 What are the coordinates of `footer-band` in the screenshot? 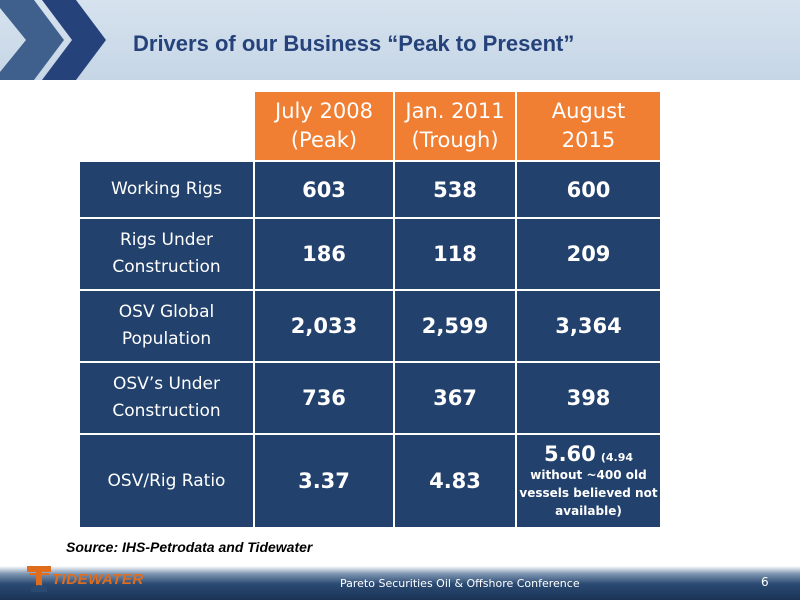 It's located at (400, 580).